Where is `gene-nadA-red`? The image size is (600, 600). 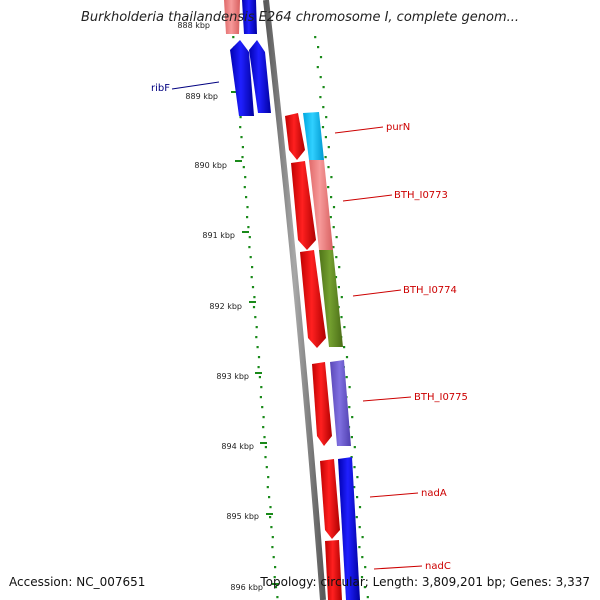 gene-nadA-red is located at coordinates (330, 499).